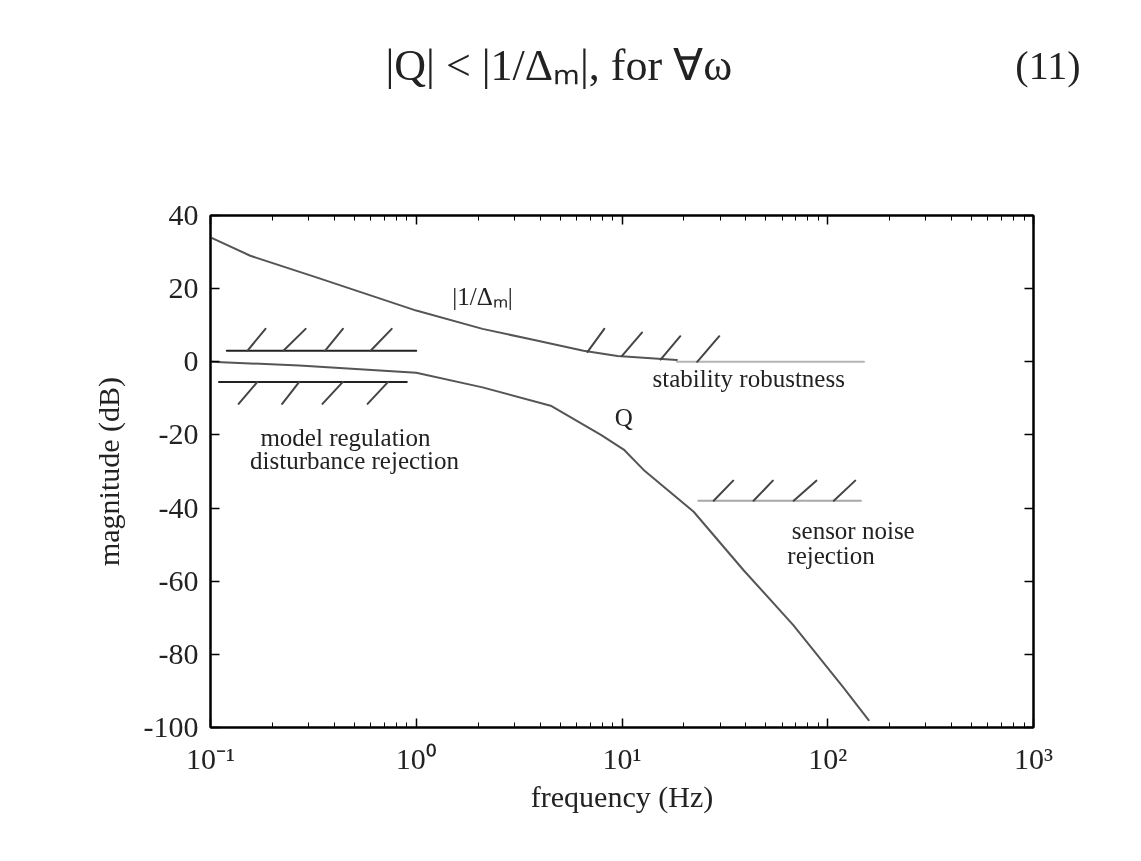  Describe the element at coordinates (853, 530) in the screenshot. I see `annotation: sensor noise` at that location.